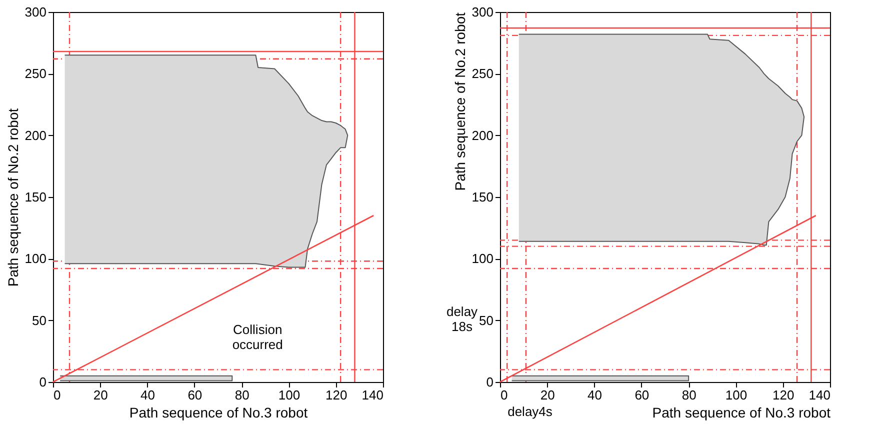 The image size is (894, 435). I want to click on text: delay4s, so click(530, 411).